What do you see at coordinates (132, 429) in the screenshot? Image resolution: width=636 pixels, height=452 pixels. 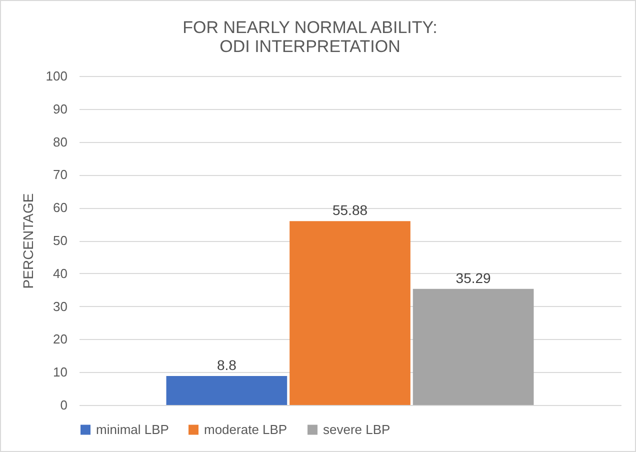 I see `legend-label: minimal LBP` at bounding box center [132, 429].